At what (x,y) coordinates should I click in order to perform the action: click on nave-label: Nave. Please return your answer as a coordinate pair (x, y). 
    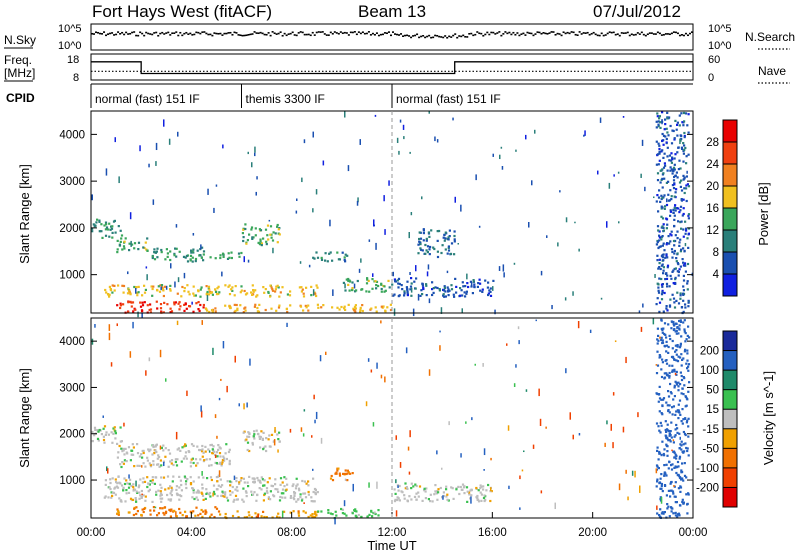
    Looking at the image, I should click on (772, 71).